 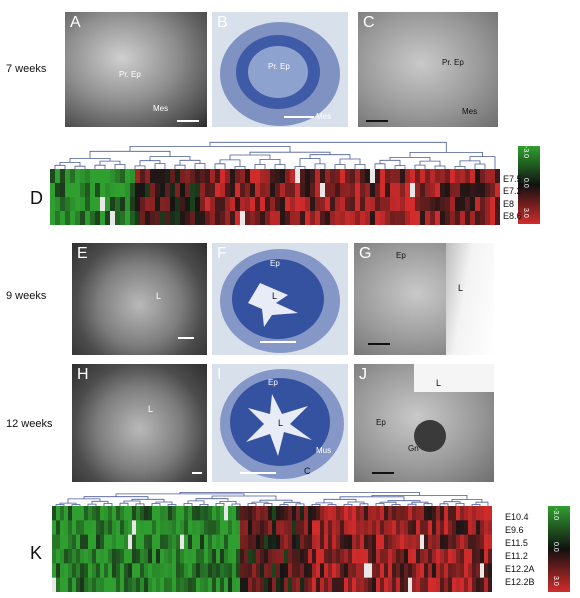 I want to click on panel-b-tissue-drawing, so click(x=280, y=74).